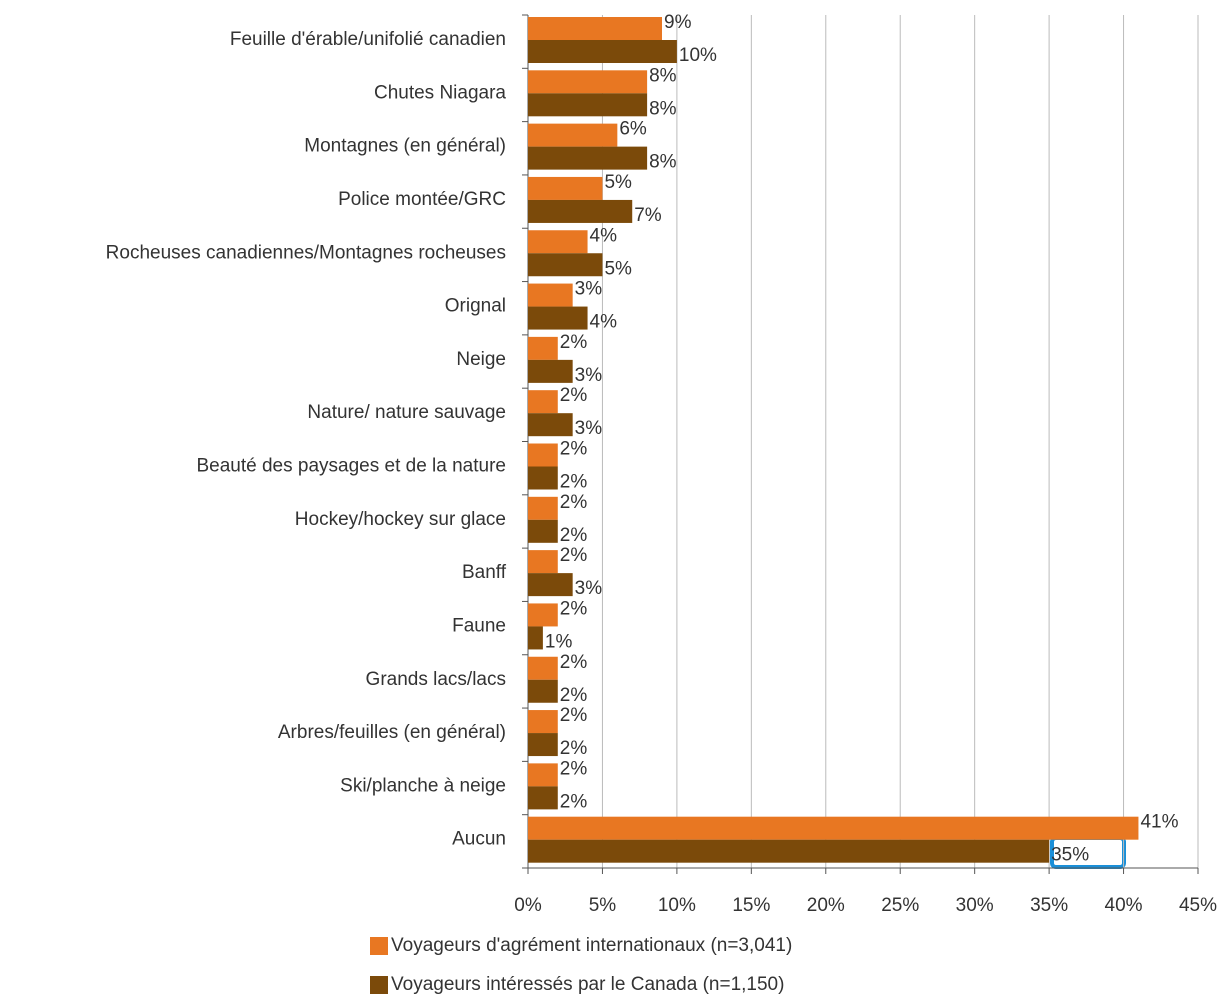  I want to click on y-tick-label: Hockey/hockey sur glace, so click(400, 519).